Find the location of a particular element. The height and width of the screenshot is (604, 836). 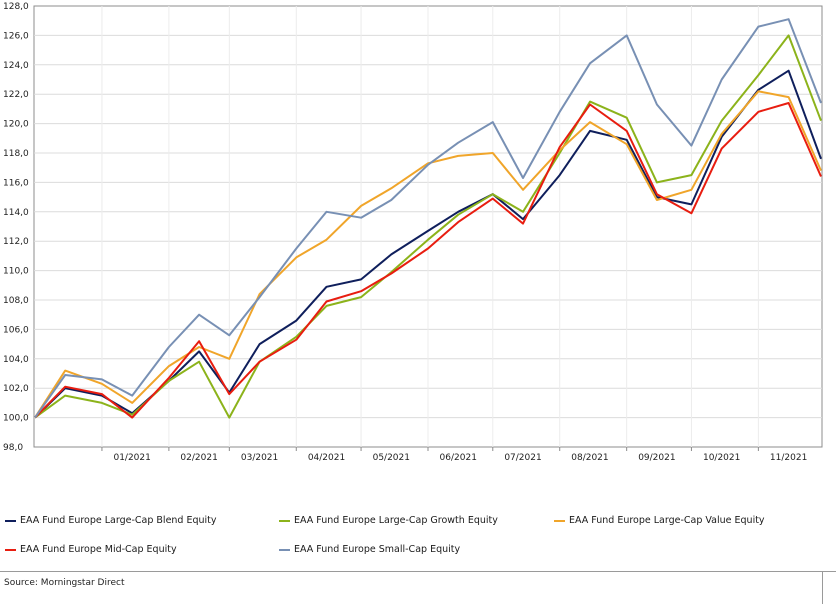

y-tick-label: 104,0 is located at coordinates (16, 360).